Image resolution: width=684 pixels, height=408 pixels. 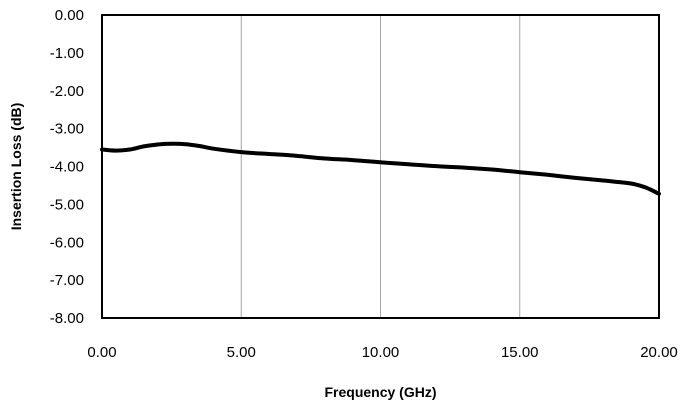 What do you see at coordinates (380, 392) in the screenshot?
I see `x-axis-title: Frequency (GHz)` at bounding box center [380, 392].